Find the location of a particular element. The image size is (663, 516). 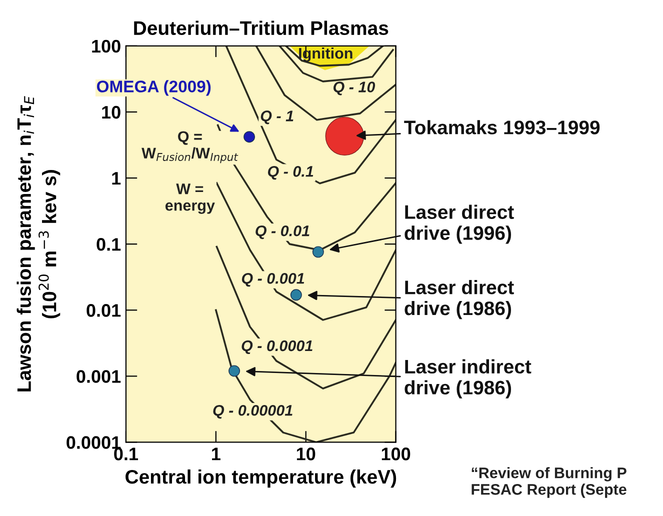

x-axis-title: Central ion temperature (keV) is located at coordinates (261, 478).